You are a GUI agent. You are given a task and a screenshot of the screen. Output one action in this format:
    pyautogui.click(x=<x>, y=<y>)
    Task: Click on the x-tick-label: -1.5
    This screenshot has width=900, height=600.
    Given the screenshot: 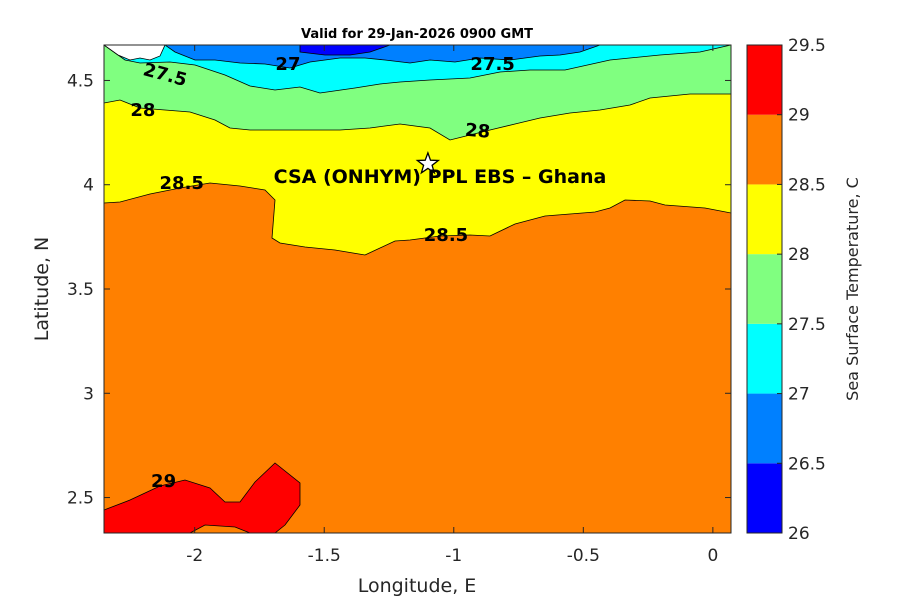 What is the action you would take?
    pyautogui.click(x=324, y=556)
    